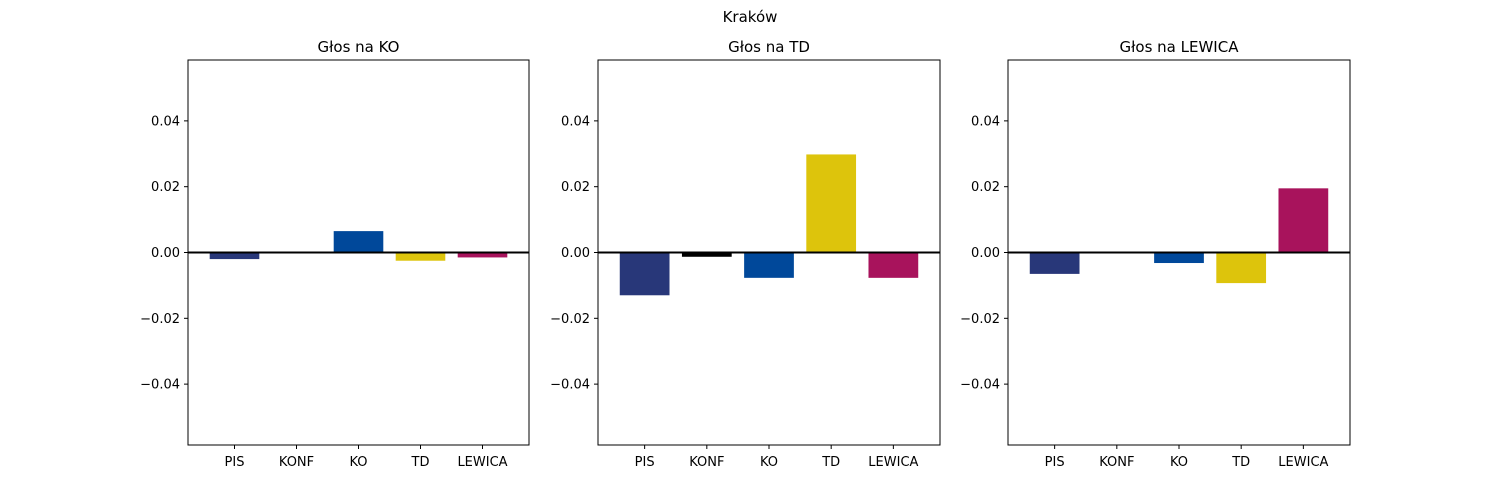 The width and height of the screenshot is (1500, 500). What do you see at coordinates (359, 47) in the screenshot?
I see `panel-title: Głos na KO` at bounding box center [359, 47].